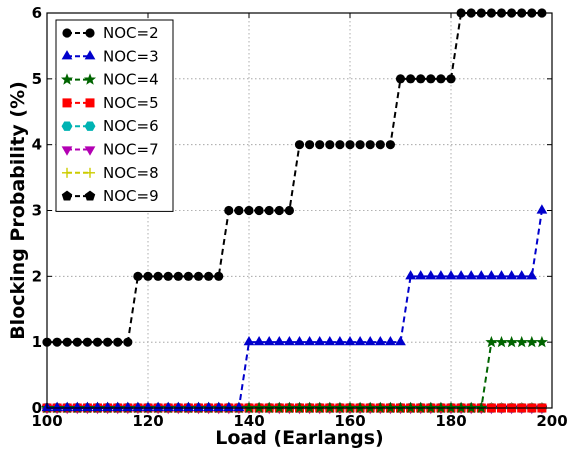 The image size is (572, 452). I want to click on y-axis-title: Blocking Probability (%), so click(18, 210).